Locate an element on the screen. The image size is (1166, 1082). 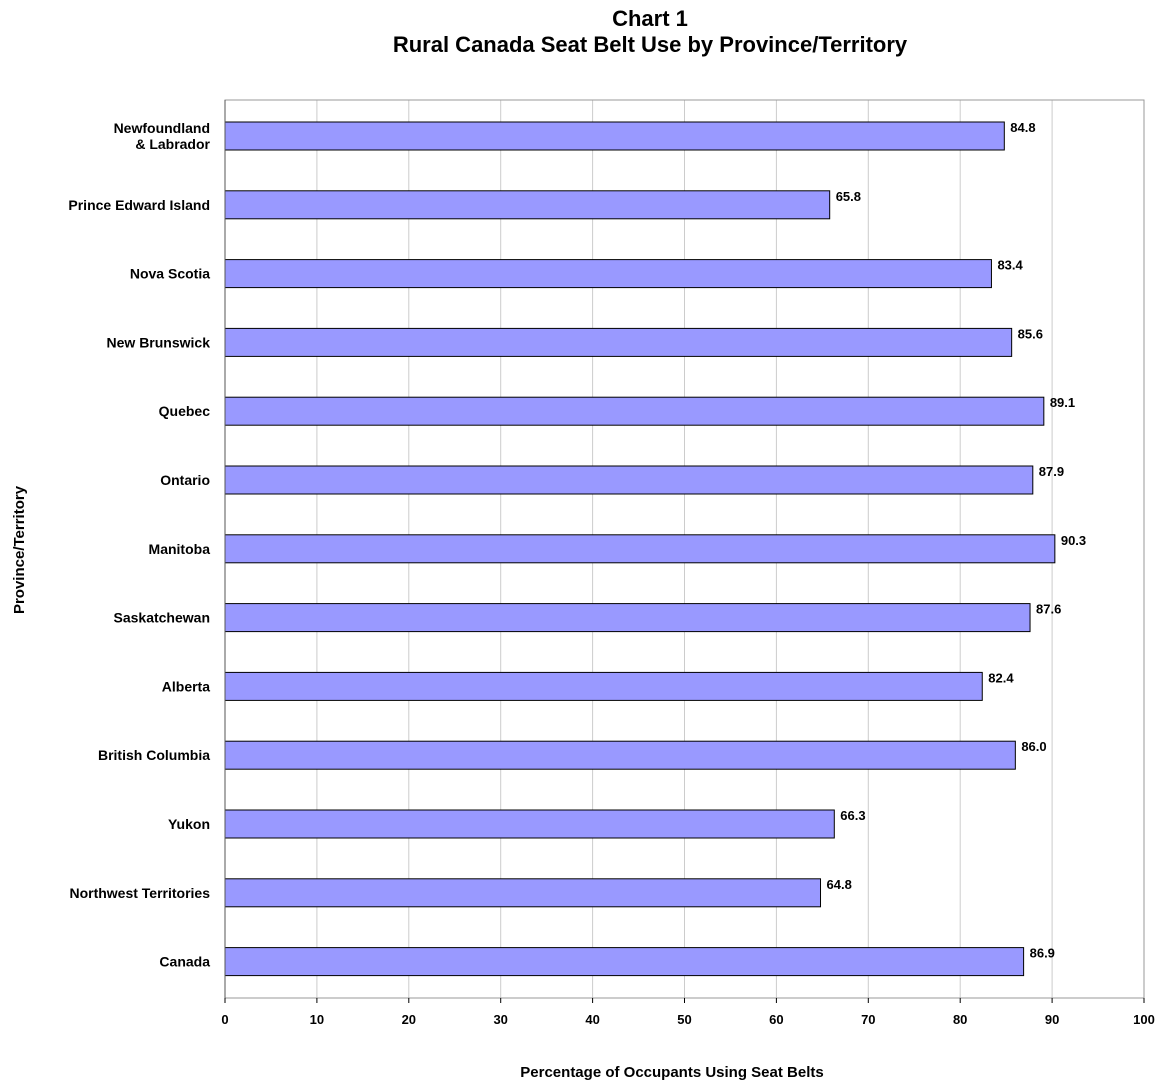
x-tick-label: 50 is located at coordinates (684, 1019).